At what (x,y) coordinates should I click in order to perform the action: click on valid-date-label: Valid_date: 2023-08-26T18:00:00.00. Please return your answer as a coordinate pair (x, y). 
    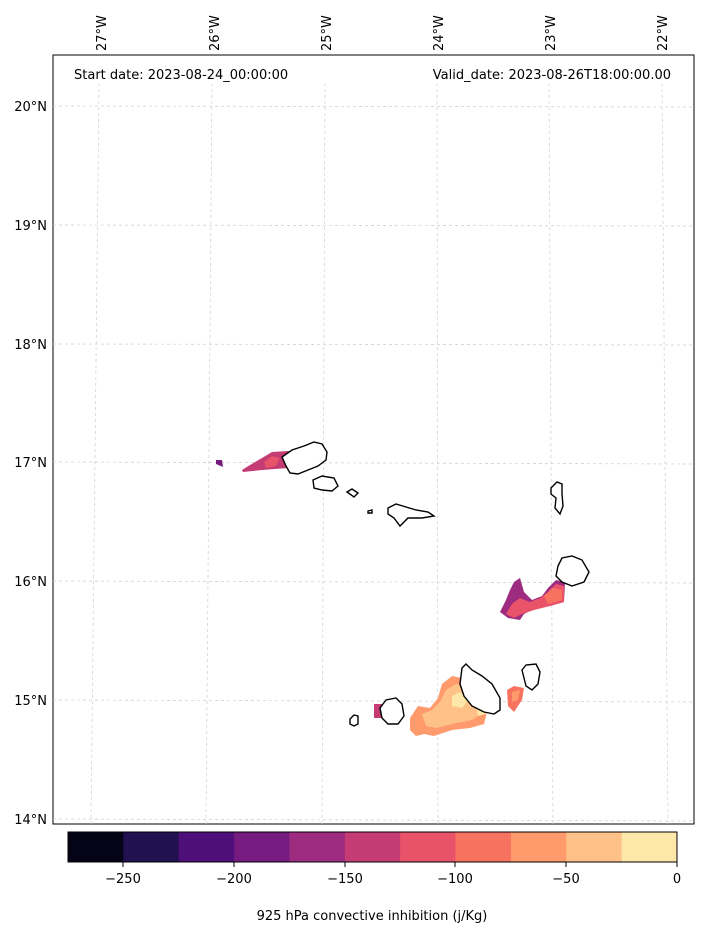
    Looking at the image, I should click on (552, 75).